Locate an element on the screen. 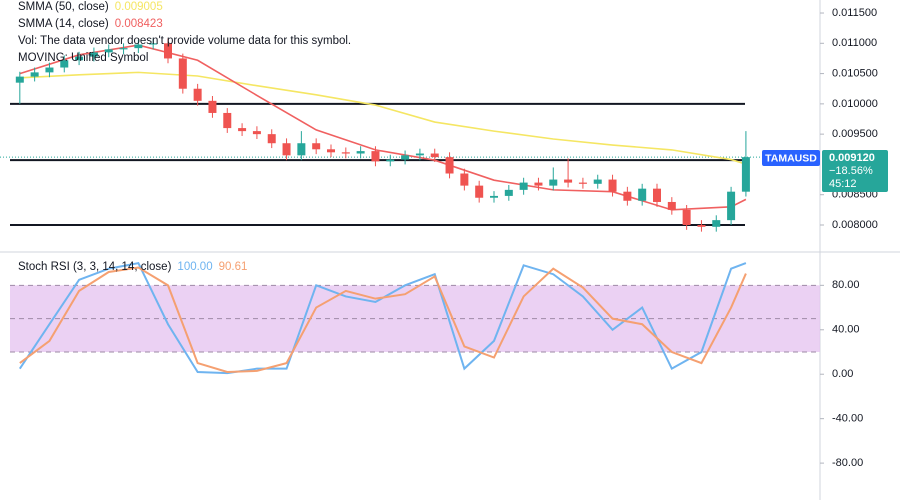  y-tick-label: 0.011500 is located at coordinates (854, 13).